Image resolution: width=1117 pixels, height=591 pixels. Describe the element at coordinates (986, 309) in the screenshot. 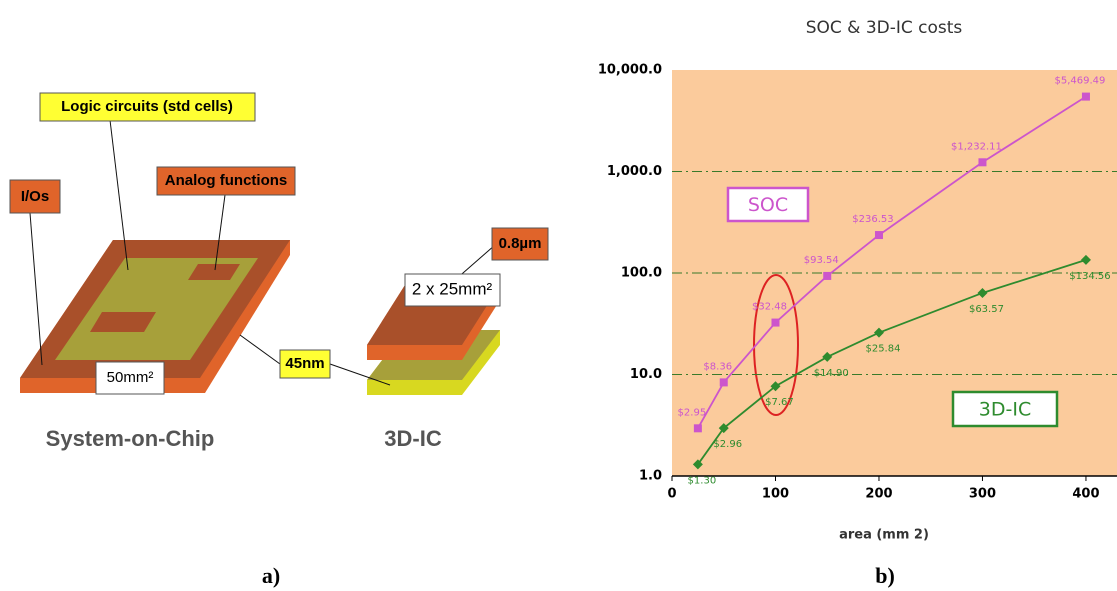

I see `data-label: $63.57` at that location.